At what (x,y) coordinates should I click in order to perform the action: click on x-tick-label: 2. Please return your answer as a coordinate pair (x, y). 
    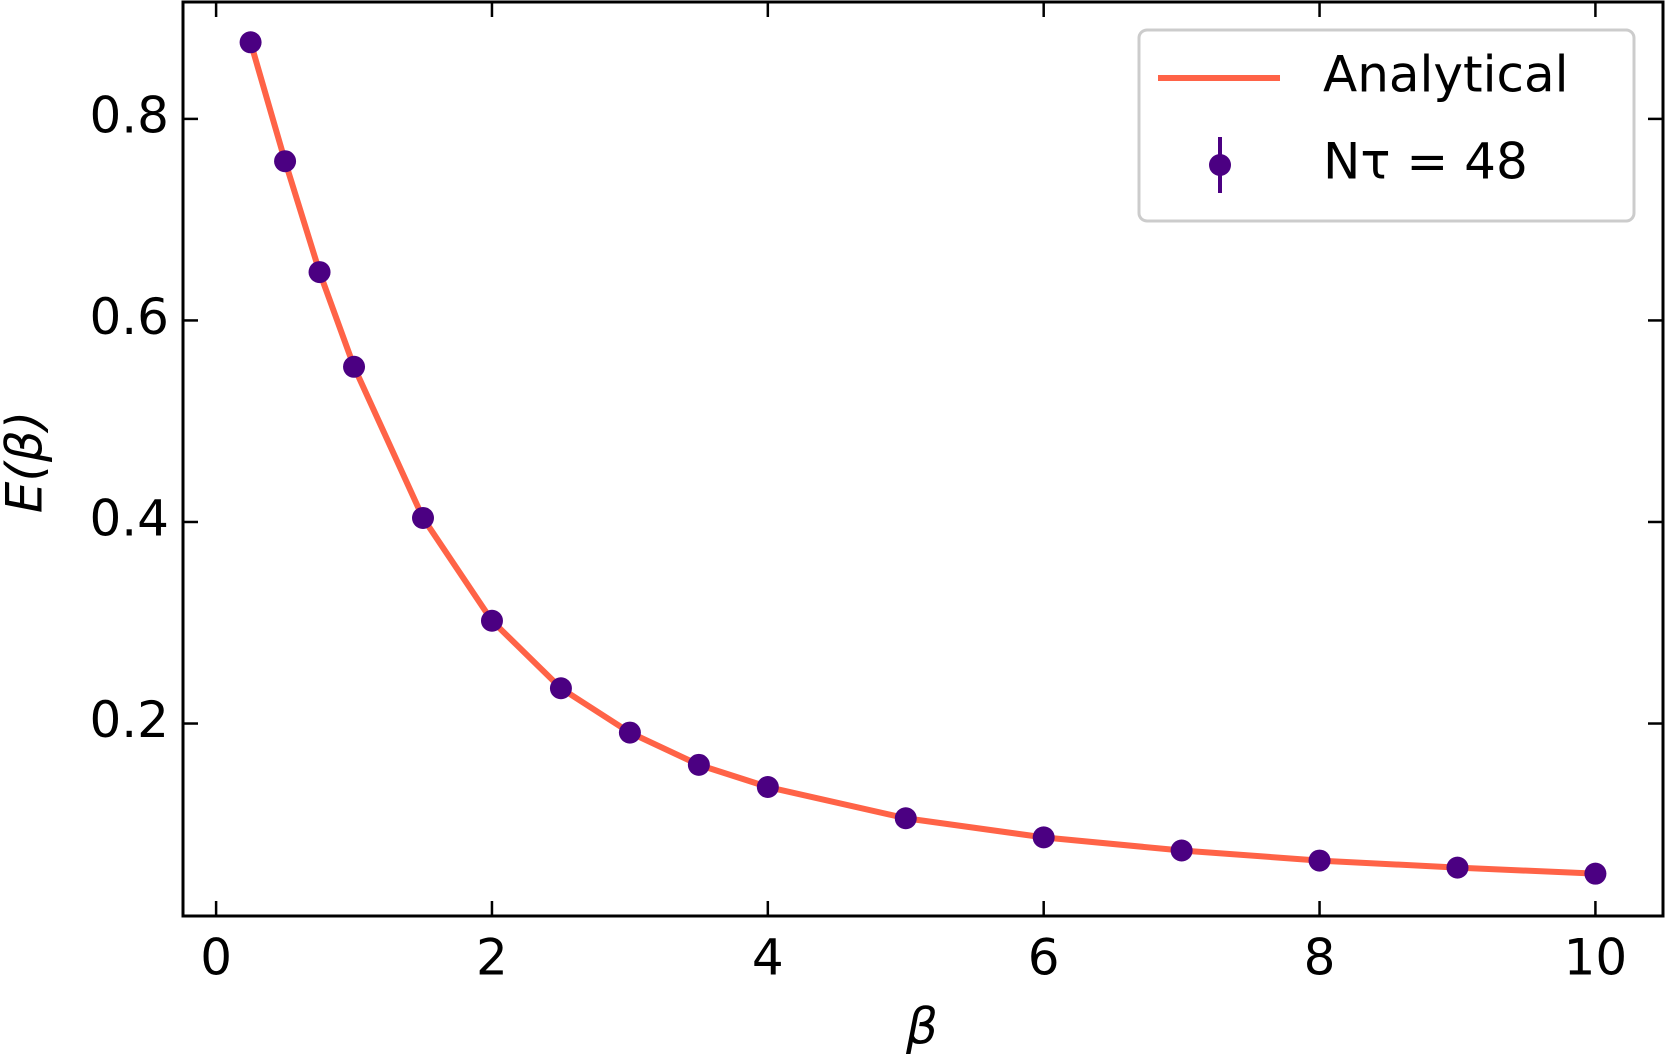
    Looking at the image, I should click on (492, 958).